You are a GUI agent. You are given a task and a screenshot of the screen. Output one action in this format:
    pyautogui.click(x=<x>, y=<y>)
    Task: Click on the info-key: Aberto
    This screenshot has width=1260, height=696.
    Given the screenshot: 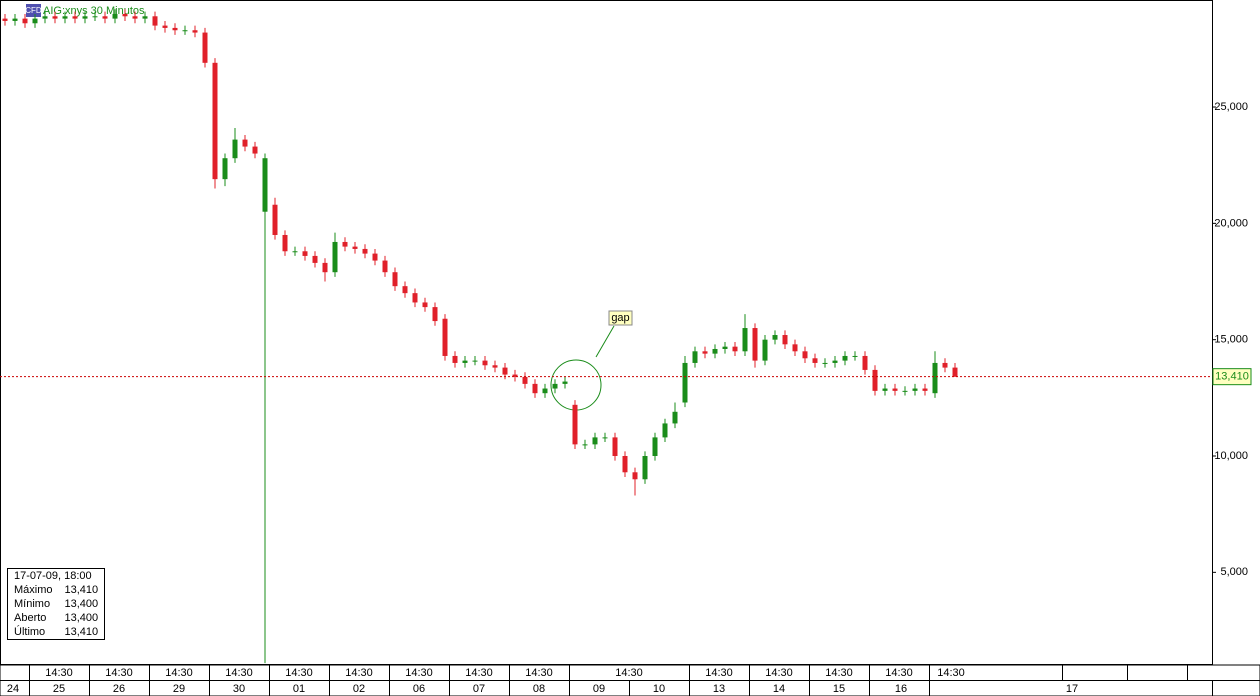 What is the action you would take?
    pyautogui.click(x=30, y=618)
    